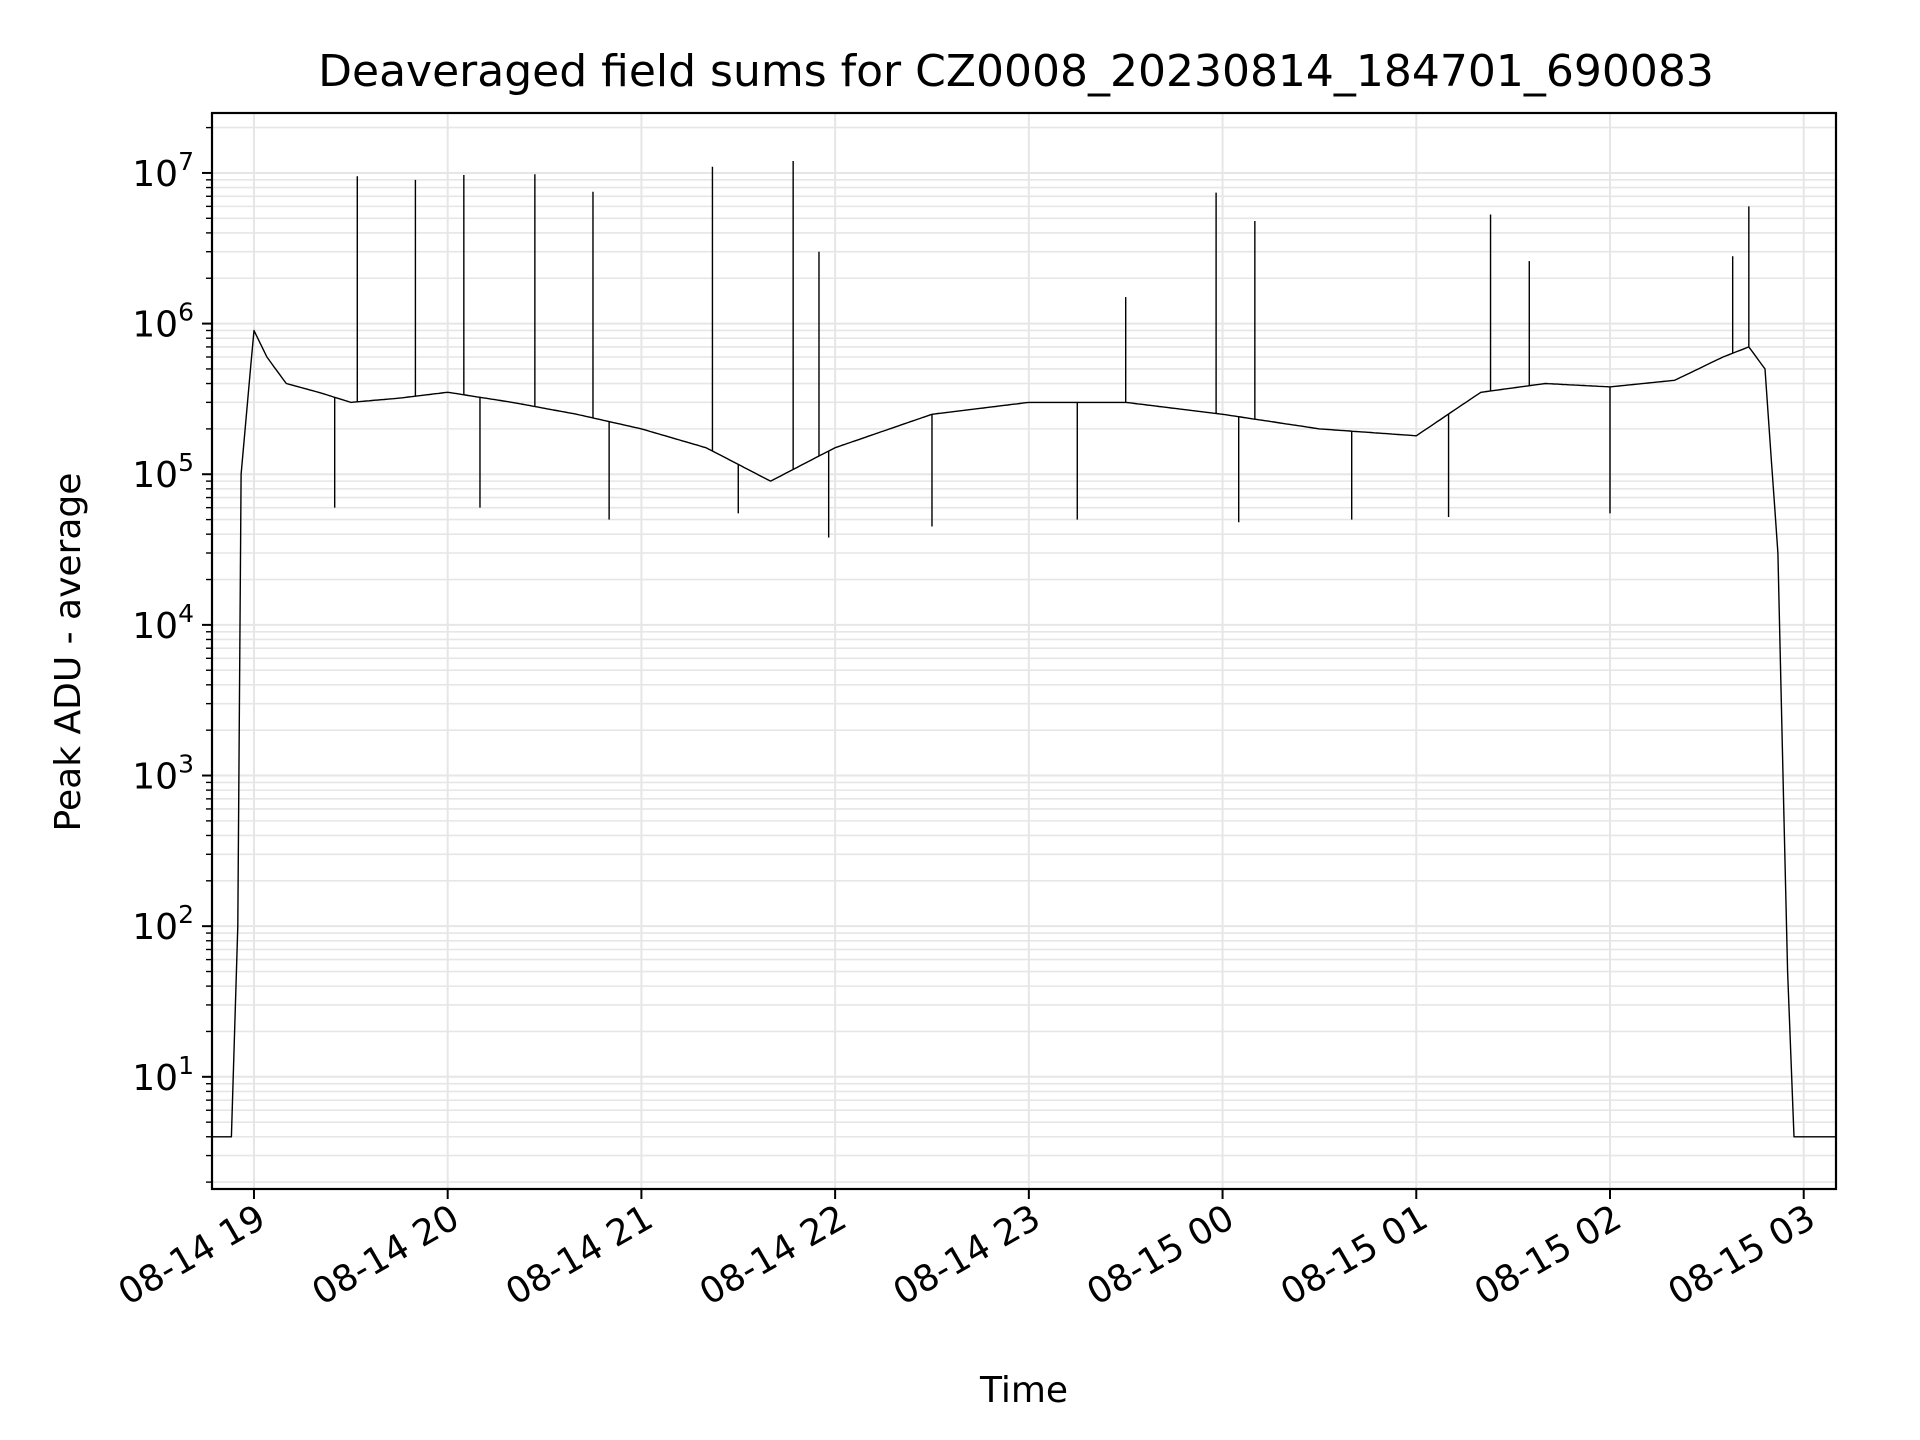  Describe the element at coordinates (163, 322) in the screenshot. I see `y-tick-label: 10⁶` at that location.